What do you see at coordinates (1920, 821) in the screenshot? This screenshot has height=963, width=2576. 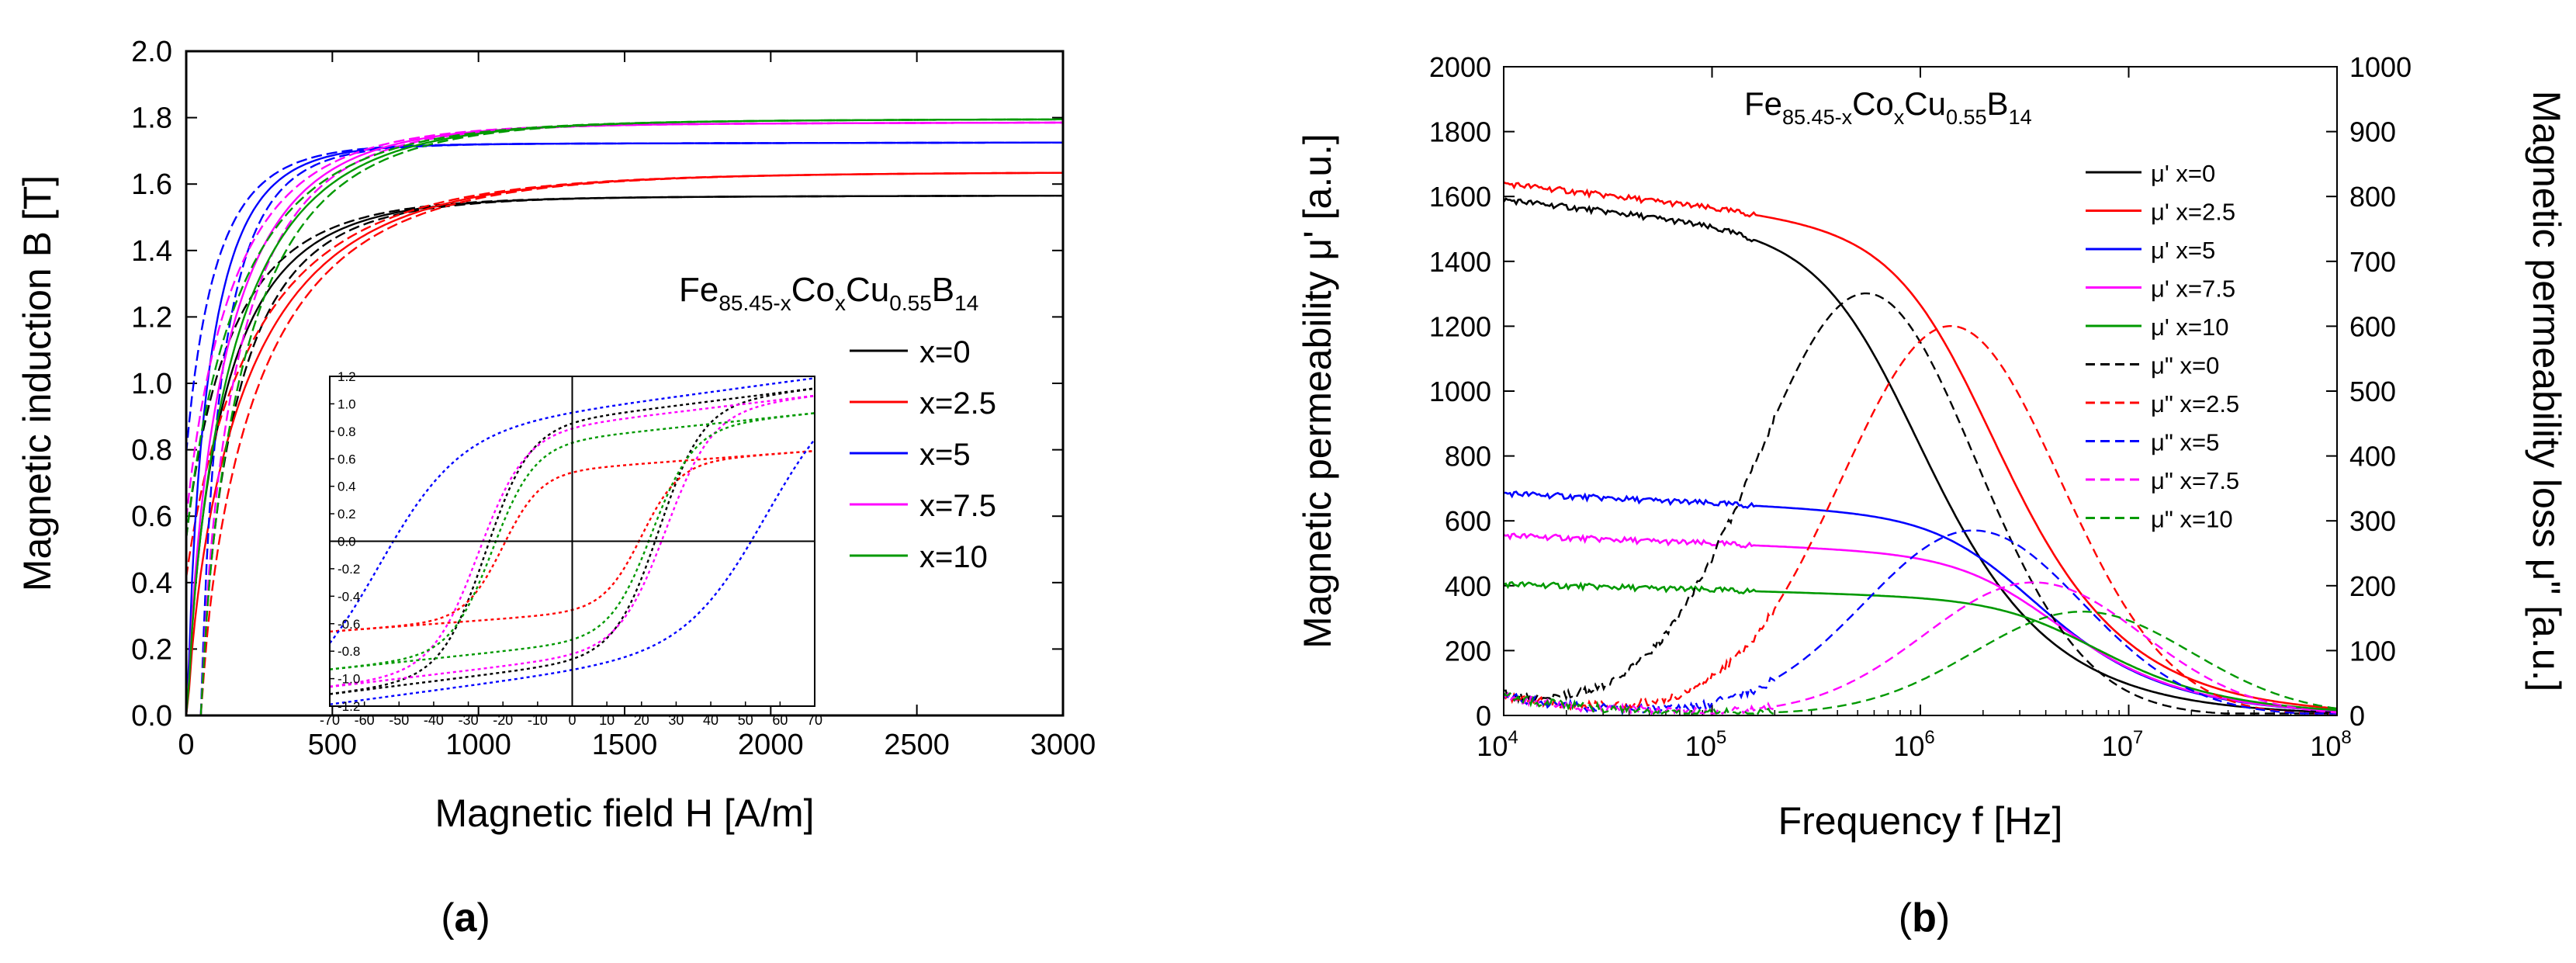 I see `panel-b-x-axis-label: Frequency f [Hz]` at bounding box center [1920, 821].